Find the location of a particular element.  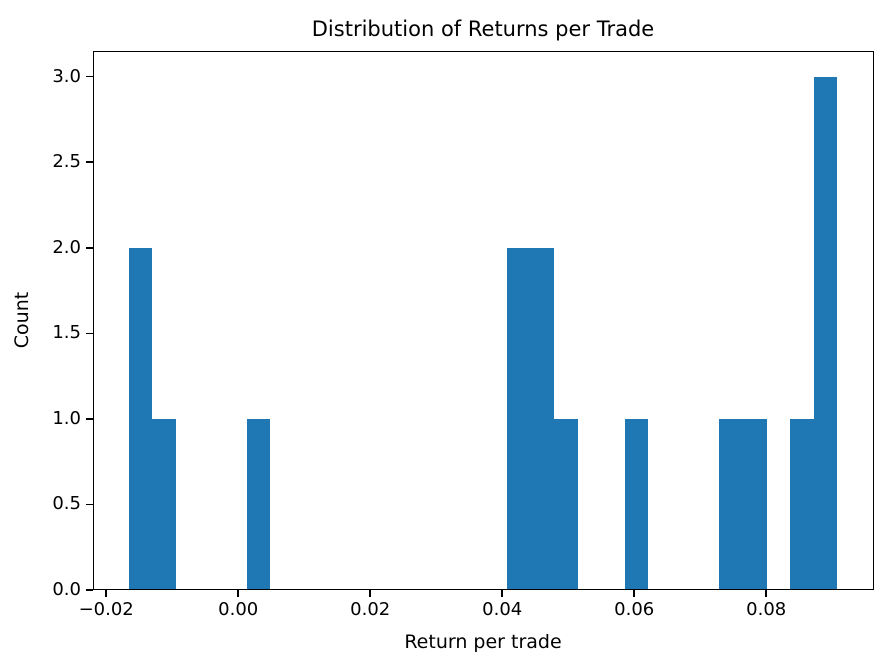

chart-title: Distribution of Returns per Trade is located at coordinates (483, 29).